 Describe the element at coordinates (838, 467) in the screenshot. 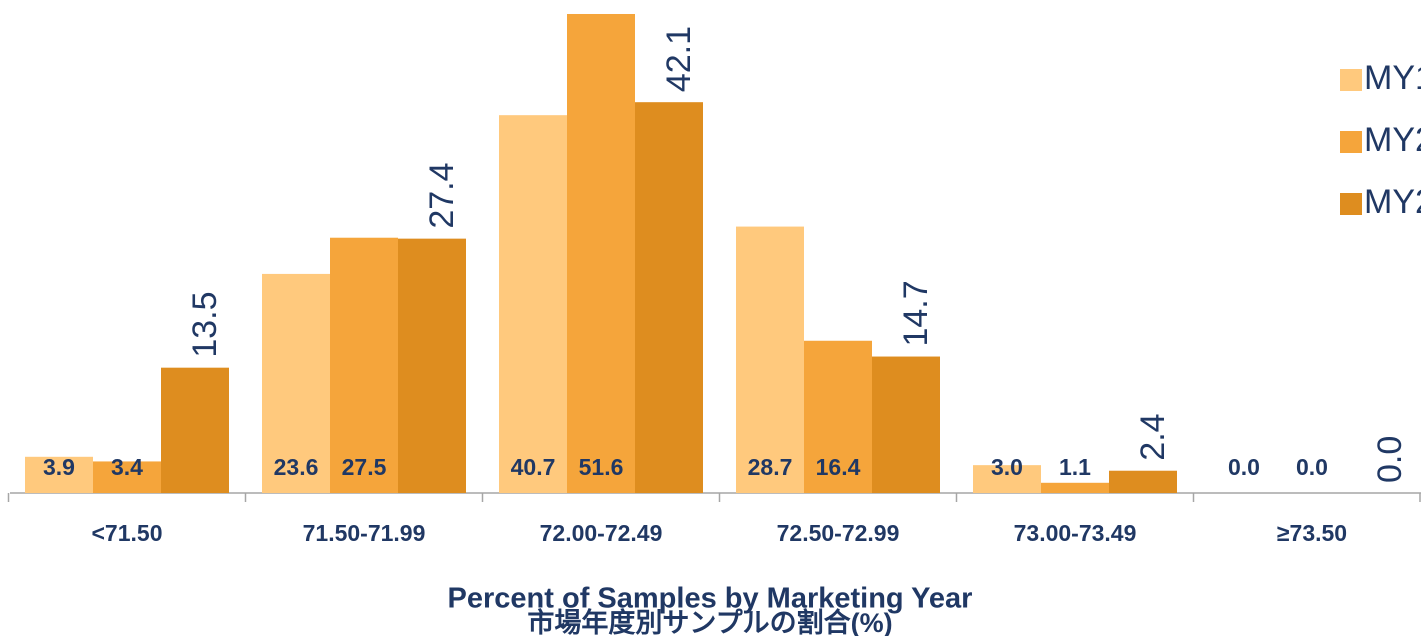

I see `value-label: 16.4` at that location.